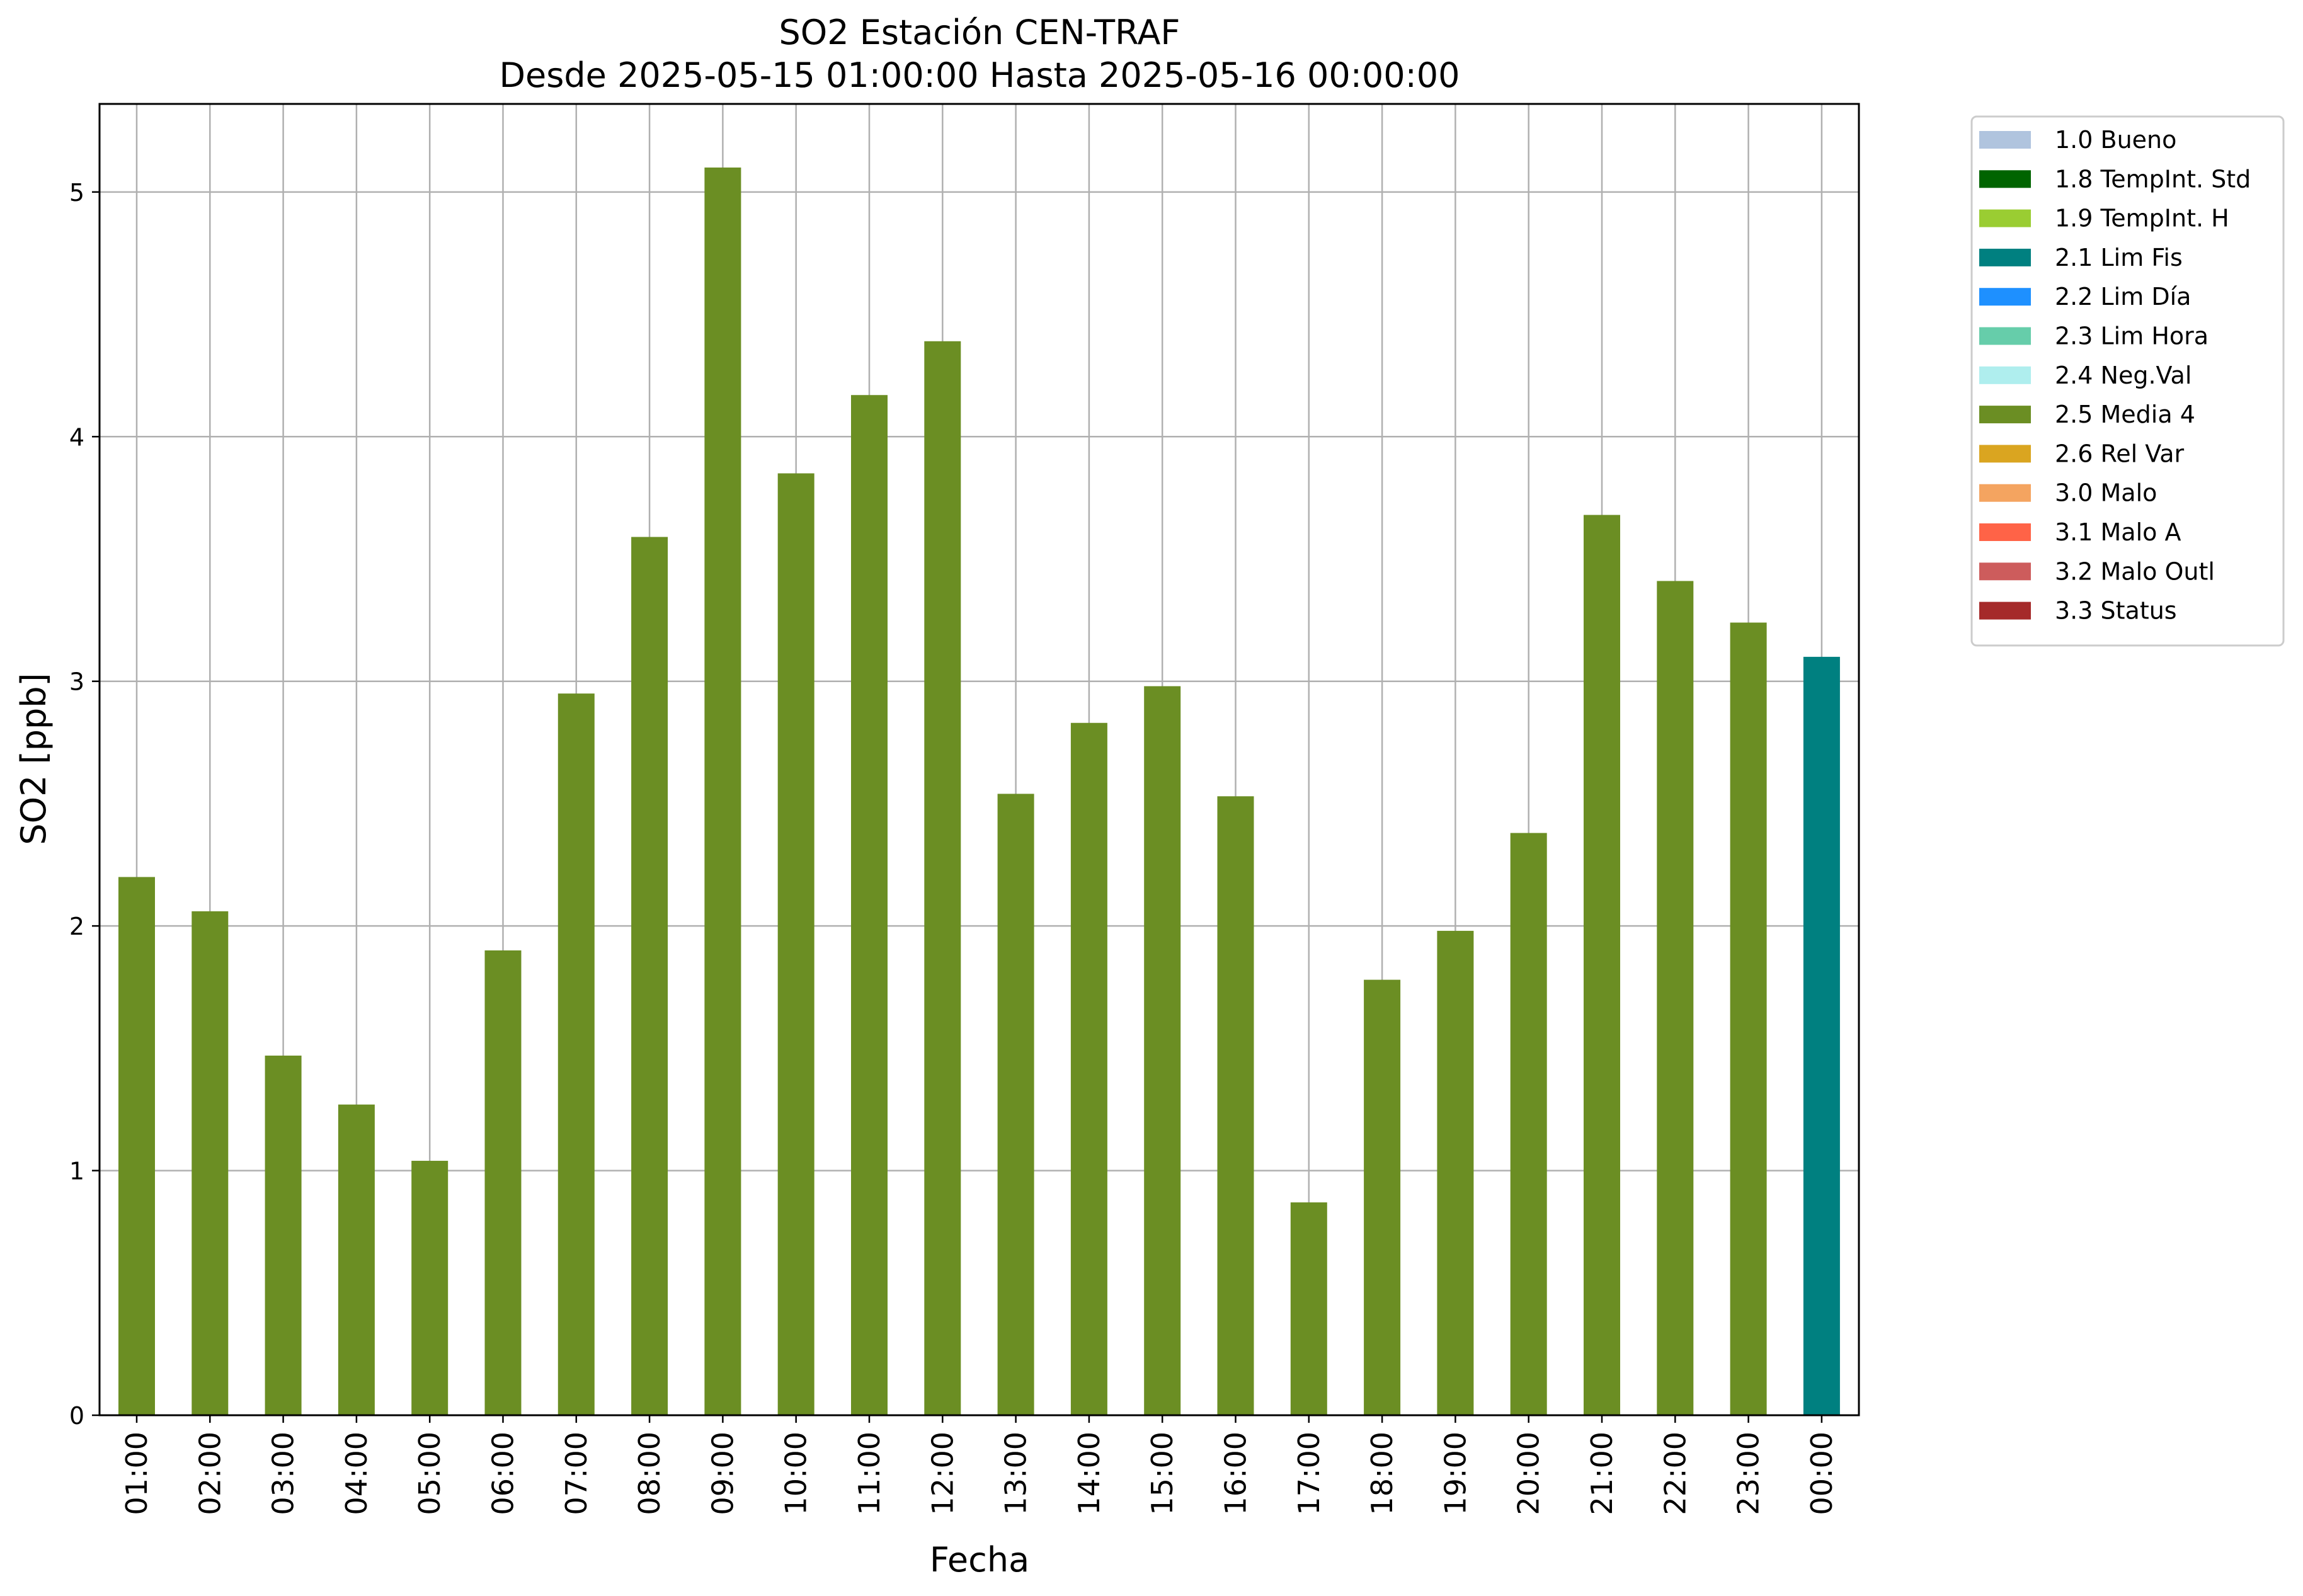 This screenshot has width=2303, height=1596. Describe the element at coordinates (1236, 1105) in the screenshot. I see `bar-16:00` at that location.